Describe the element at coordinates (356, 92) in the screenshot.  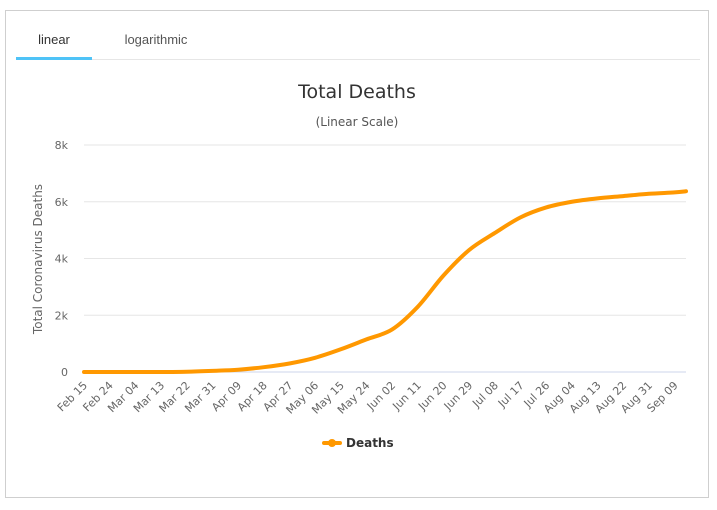
I see `chart-title: Total Deaths` at that location.